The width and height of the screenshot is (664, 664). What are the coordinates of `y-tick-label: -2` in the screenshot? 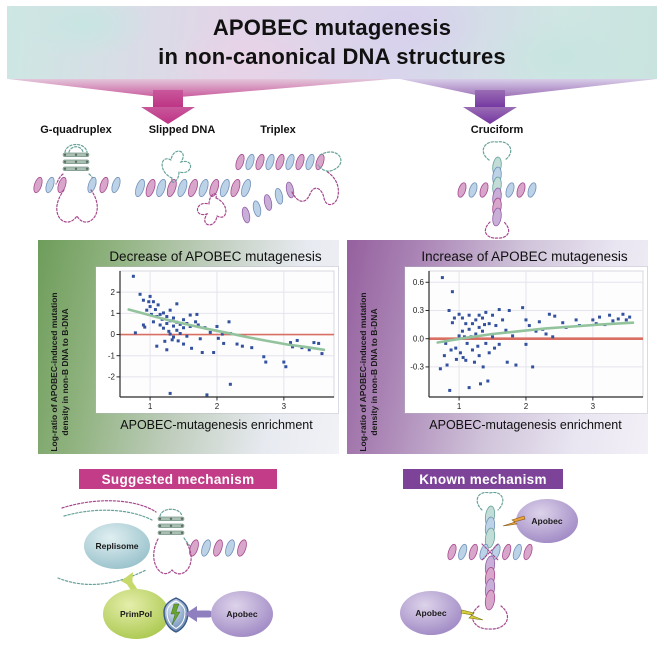 It's located at (111, 376).